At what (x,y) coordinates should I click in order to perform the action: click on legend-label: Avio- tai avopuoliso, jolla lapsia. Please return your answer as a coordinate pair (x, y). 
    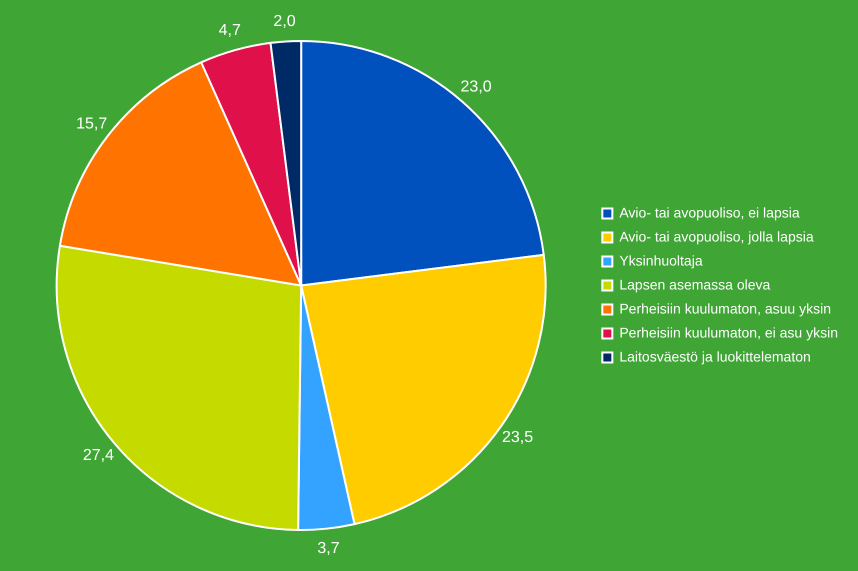
    Looking at the image, I should click on (716, 236).